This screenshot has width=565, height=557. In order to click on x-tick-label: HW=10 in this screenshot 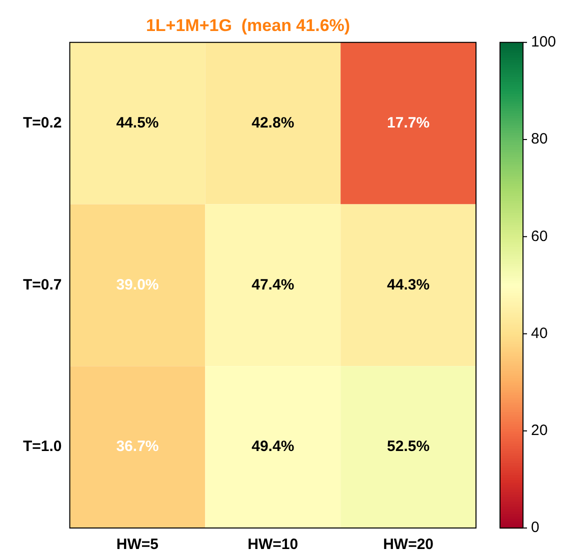, I will do `click(273, 545)`.